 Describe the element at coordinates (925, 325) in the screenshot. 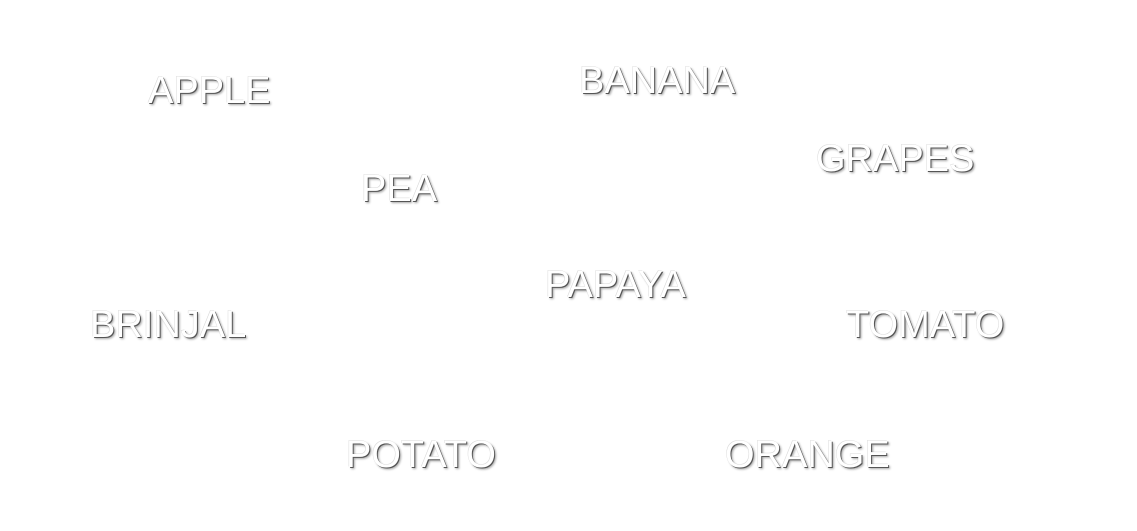

I see `word-tomato: TOMATO` at that location.